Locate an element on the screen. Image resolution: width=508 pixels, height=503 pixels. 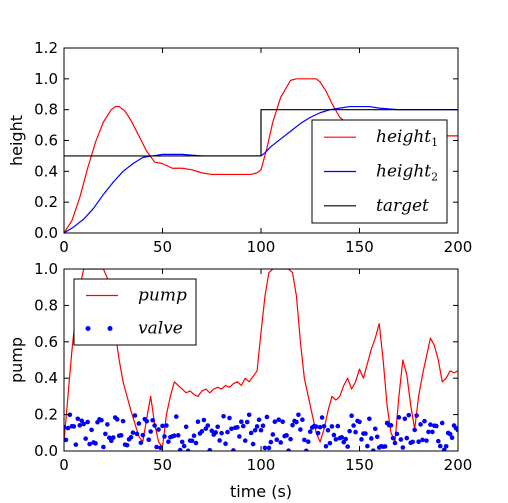
y-tick-label: 1.2 is located at coordinates (46, 48).